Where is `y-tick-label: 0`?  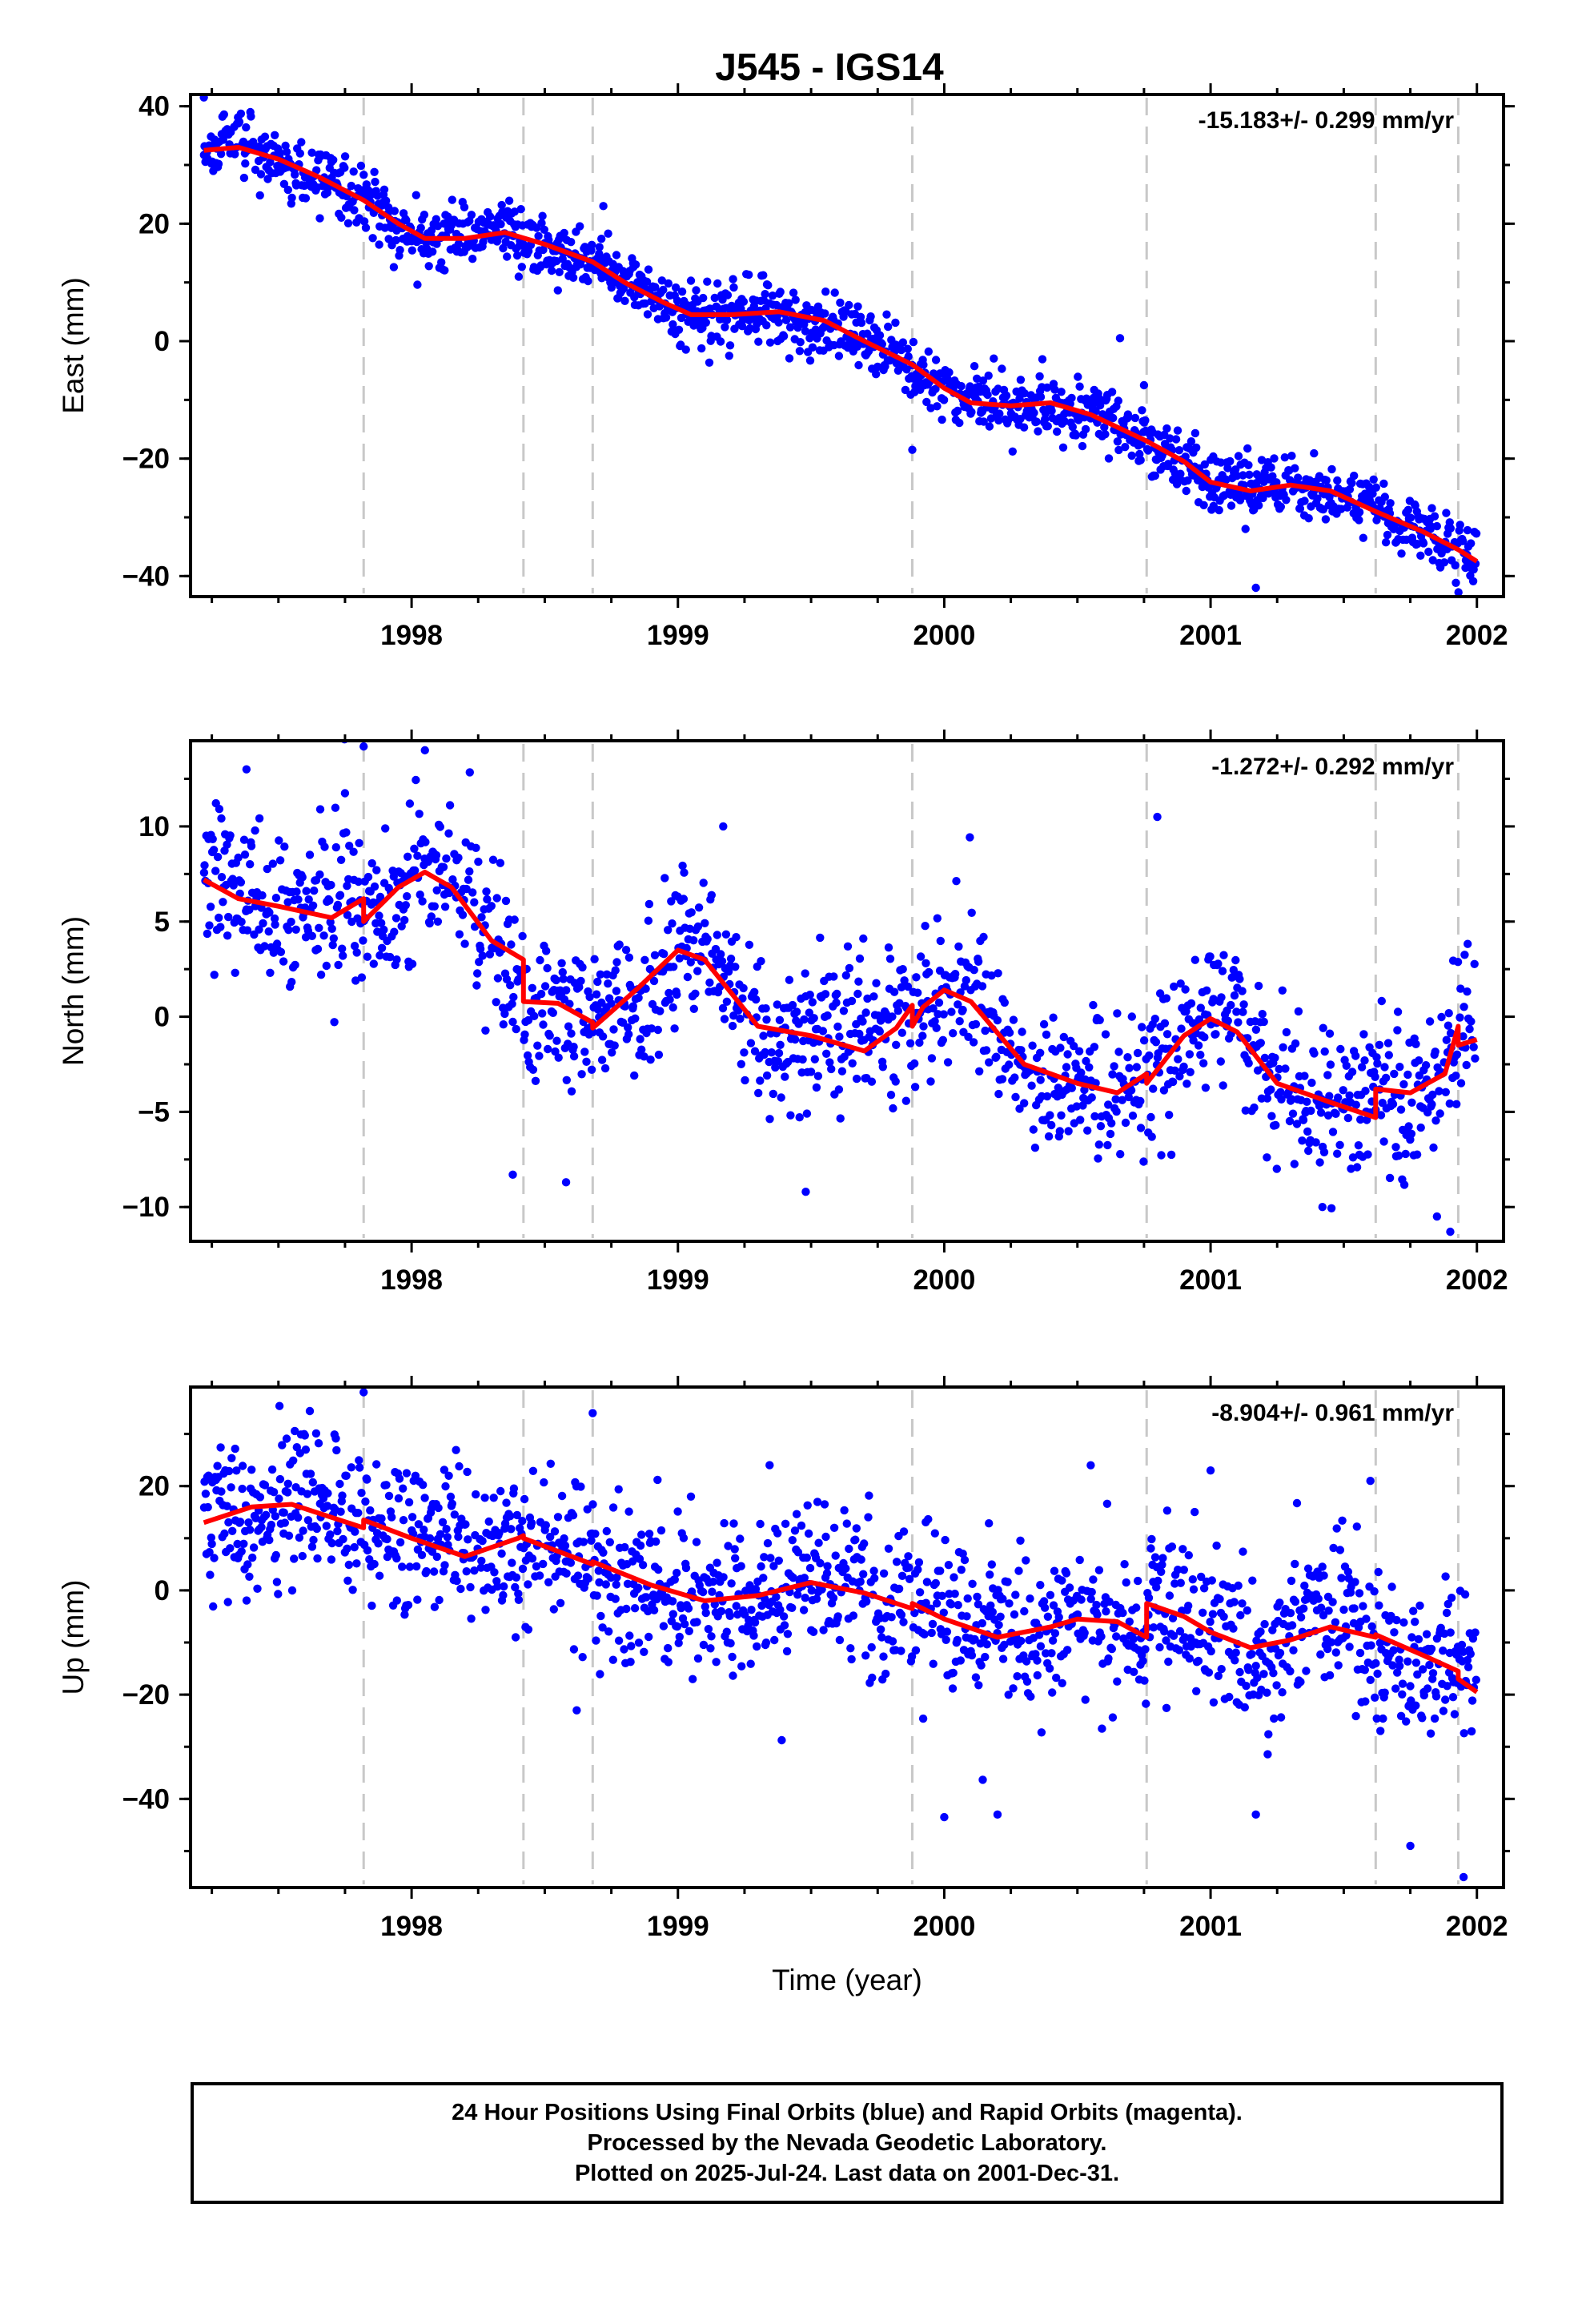
y-tick-label: 0 is located at coordinates (162, 1017).